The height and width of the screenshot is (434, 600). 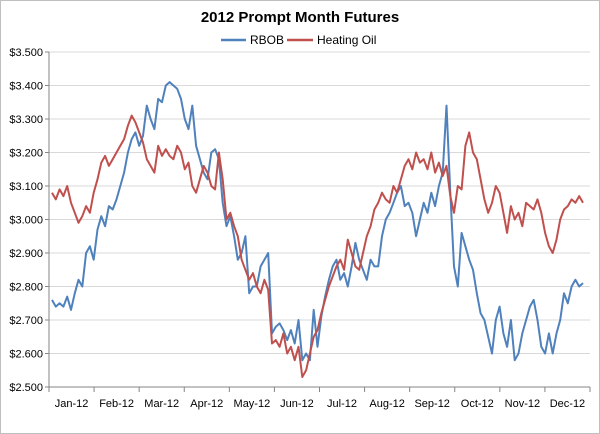 I want to click on y-tick-label: $2.800, so click(x=26, y=288).